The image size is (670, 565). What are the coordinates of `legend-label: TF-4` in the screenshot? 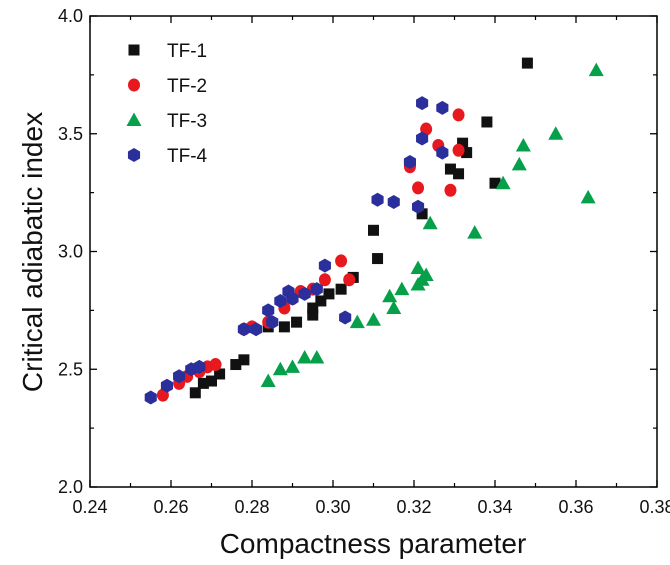 It's located at (187, 156).